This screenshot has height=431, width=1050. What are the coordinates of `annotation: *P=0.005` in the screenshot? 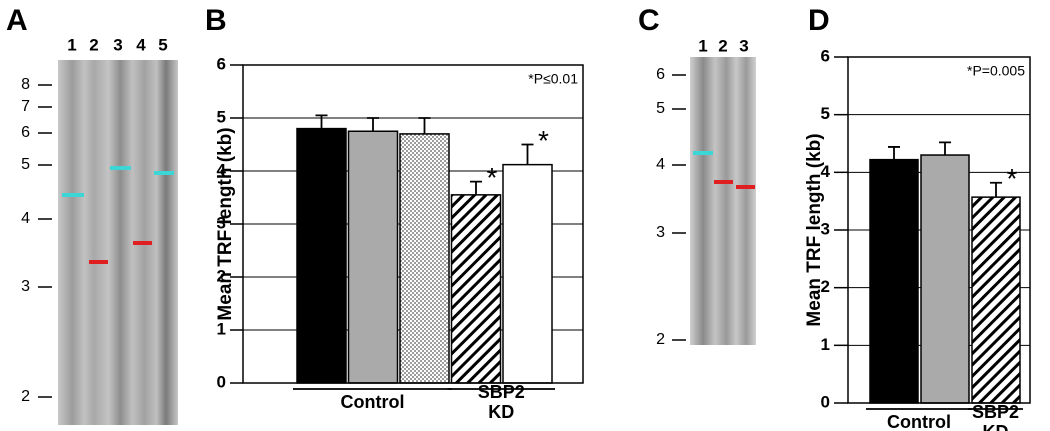 It's located at (996, 71).